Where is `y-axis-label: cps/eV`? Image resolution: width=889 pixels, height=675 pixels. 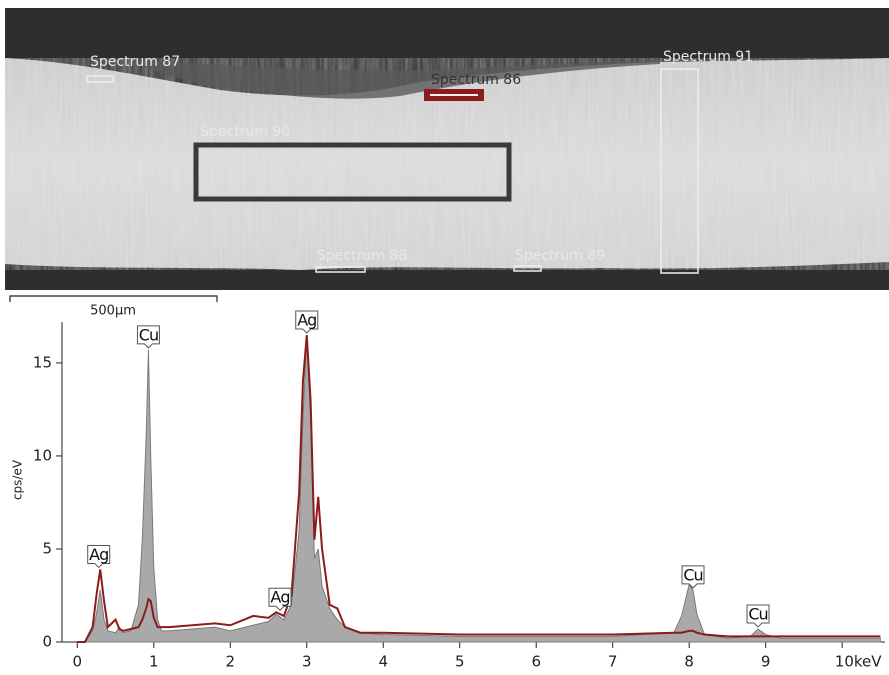 y-axis-label: cps/eV is located at coordinates (18, 479).